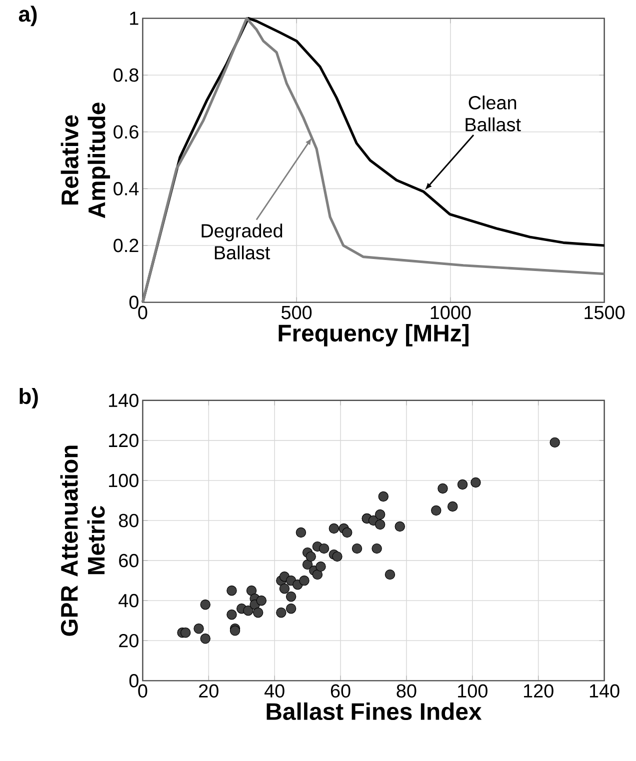  What do you see at coordinates (29, 398) in the screenshot?
I see `text: b)` at bounding box center [29, 398].